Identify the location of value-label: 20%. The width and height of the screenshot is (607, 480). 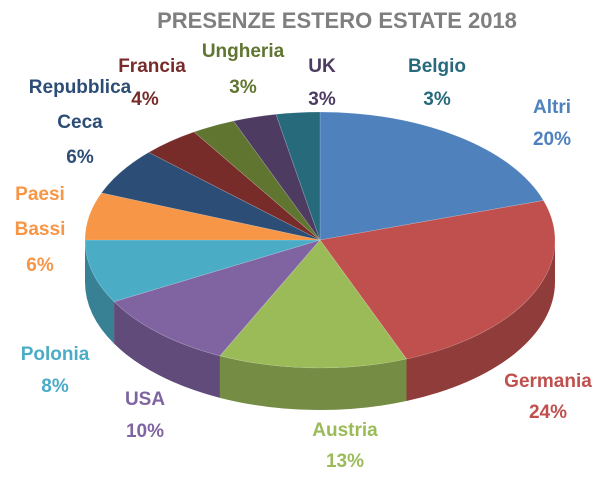
(552, 139).